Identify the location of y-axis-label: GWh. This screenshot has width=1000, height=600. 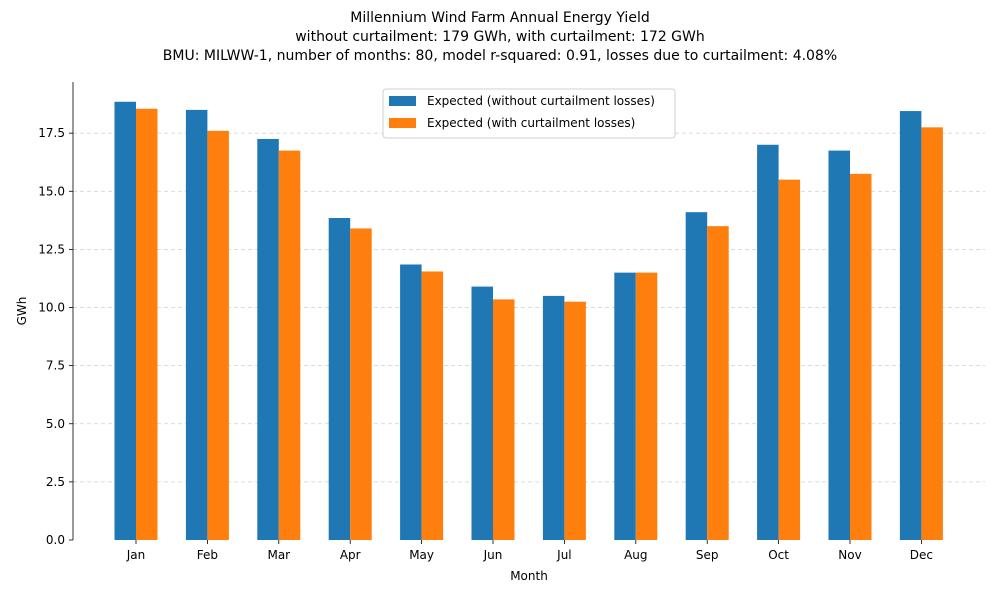
(22, 311).